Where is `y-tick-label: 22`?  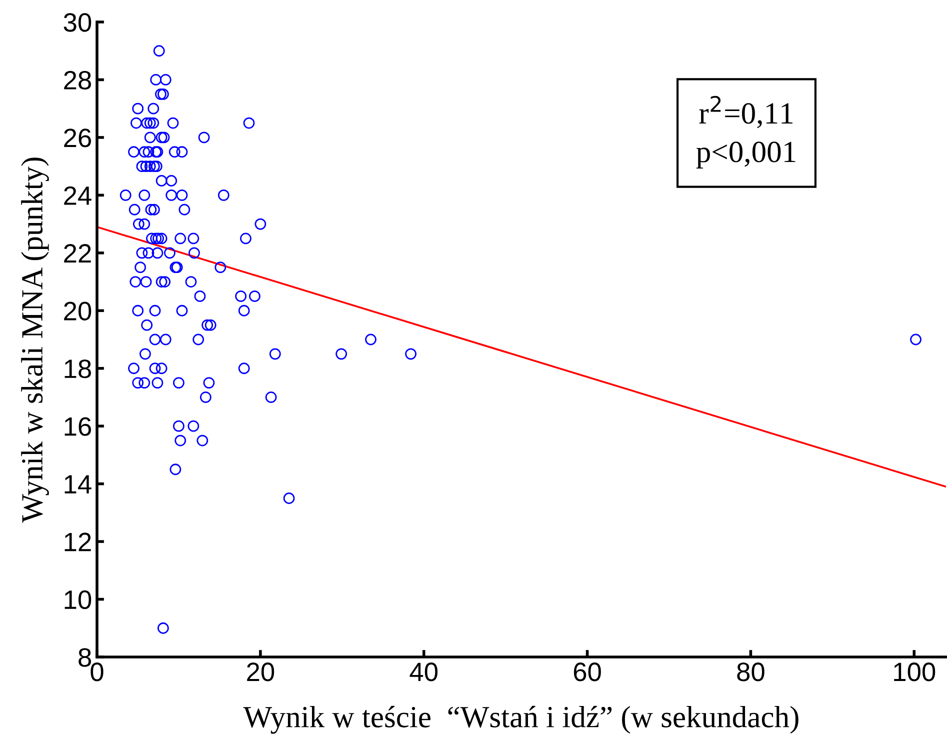
y-tick-label: 22 is located at coordinates (77, 253).